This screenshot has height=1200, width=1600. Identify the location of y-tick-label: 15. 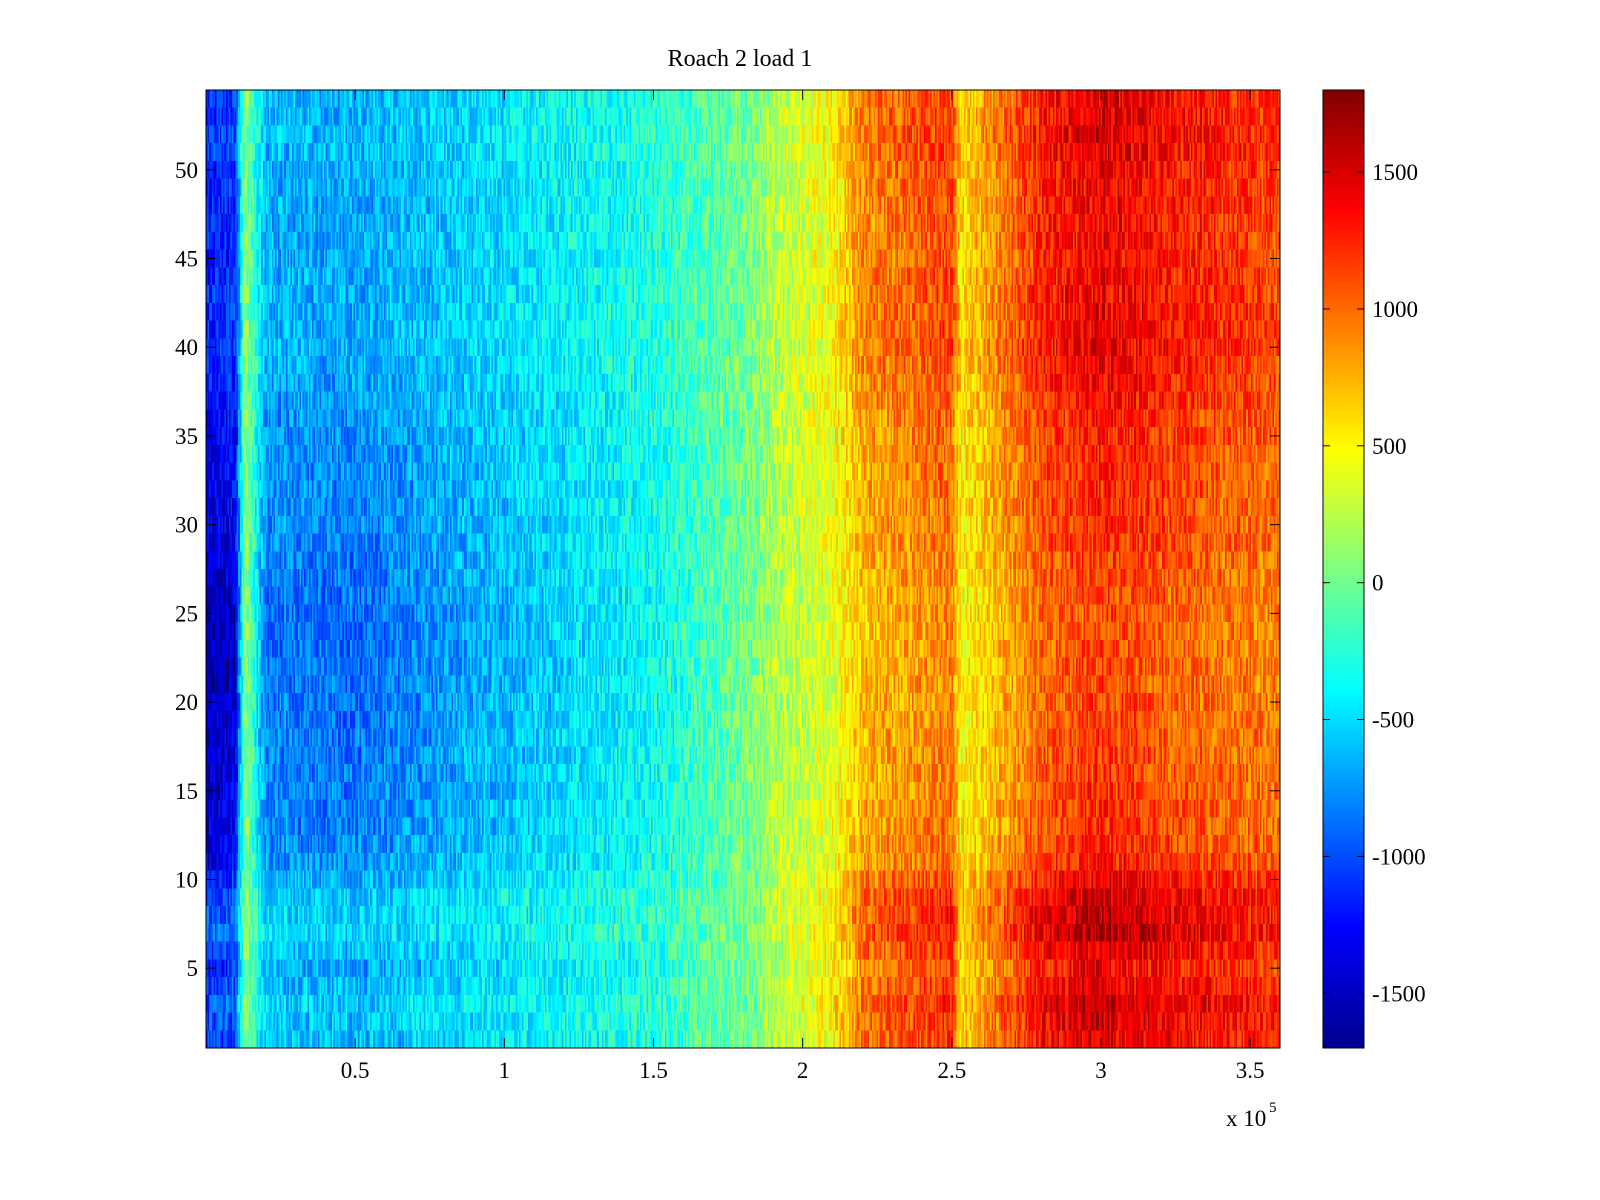
(186, 791).